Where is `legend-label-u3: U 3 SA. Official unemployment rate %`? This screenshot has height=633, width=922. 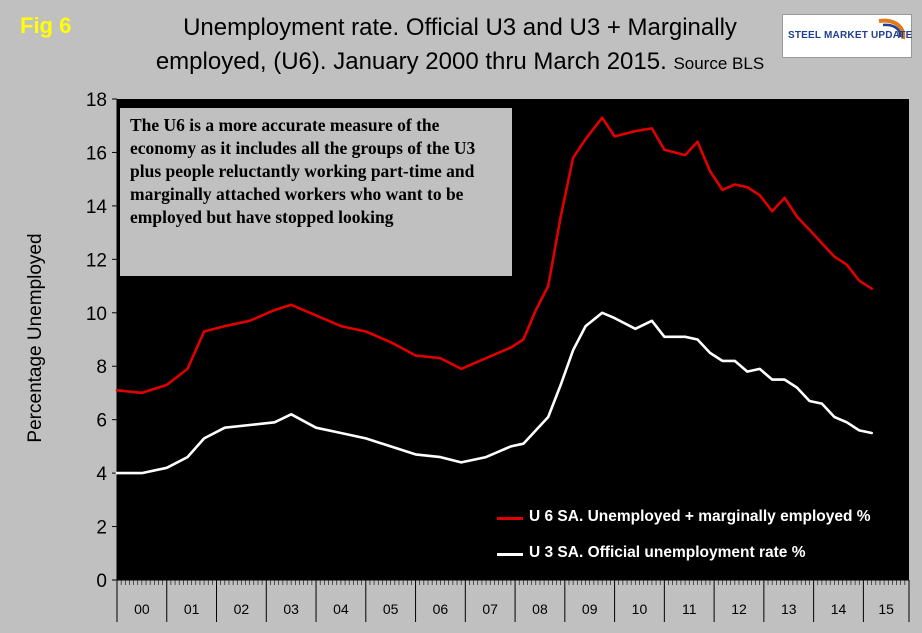 legend-label-u3: U 3 SA. Official unemployment rate % is located at coordinates (667, 552).